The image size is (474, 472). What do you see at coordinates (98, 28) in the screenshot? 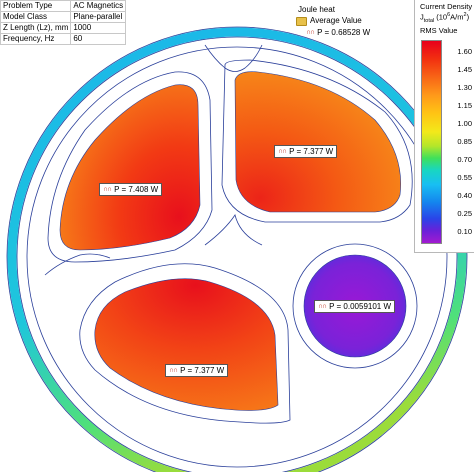
I see `property-value: 1000` at bounding box center [98, 28].